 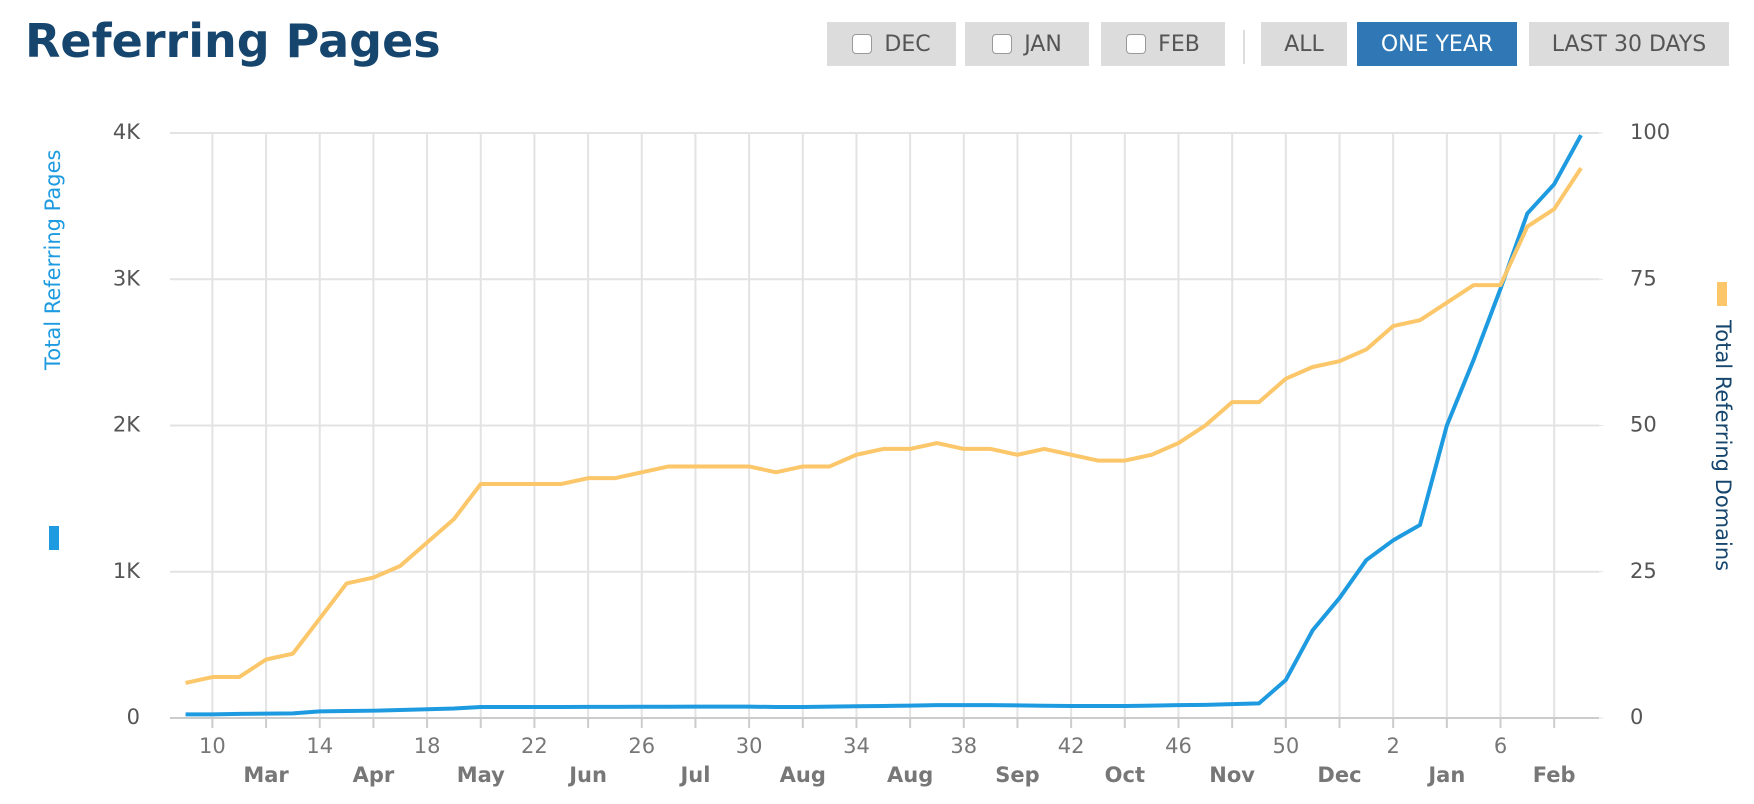 I want to click on month-tick-label: Oct, so click(x=1125, y=775).